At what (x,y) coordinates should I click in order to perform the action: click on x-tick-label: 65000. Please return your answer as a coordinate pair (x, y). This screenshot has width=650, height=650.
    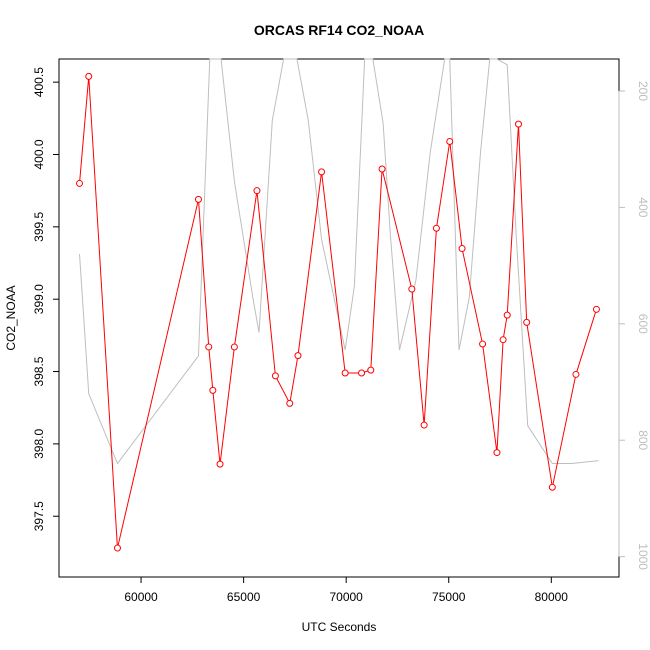
    Looking at the image, I should click on (244, 597).